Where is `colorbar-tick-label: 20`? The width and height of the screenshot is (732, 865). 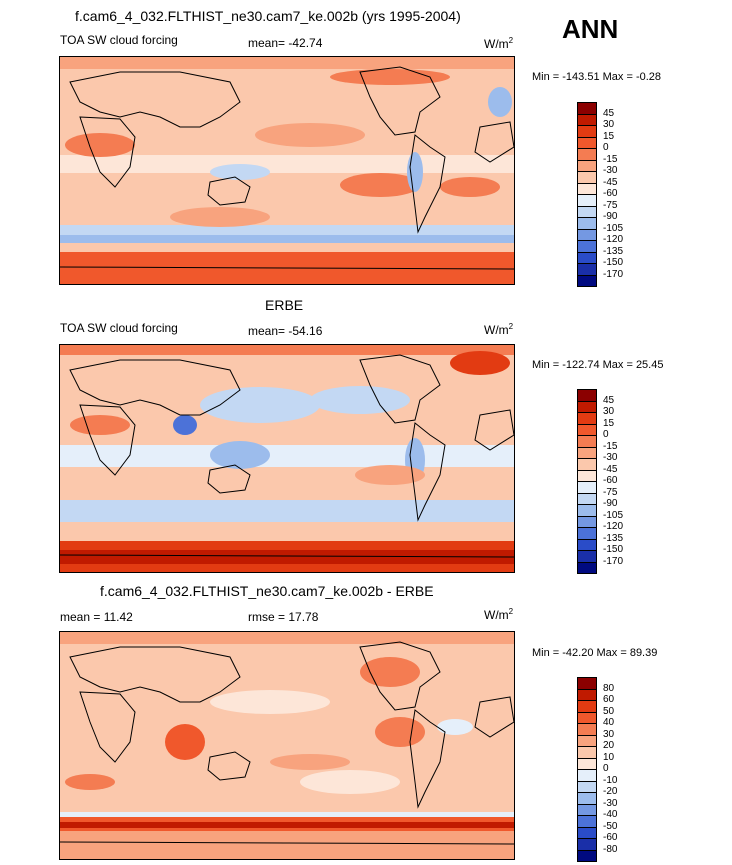 colorbar-tick-label: 20 is located at coordinates (609, 745).